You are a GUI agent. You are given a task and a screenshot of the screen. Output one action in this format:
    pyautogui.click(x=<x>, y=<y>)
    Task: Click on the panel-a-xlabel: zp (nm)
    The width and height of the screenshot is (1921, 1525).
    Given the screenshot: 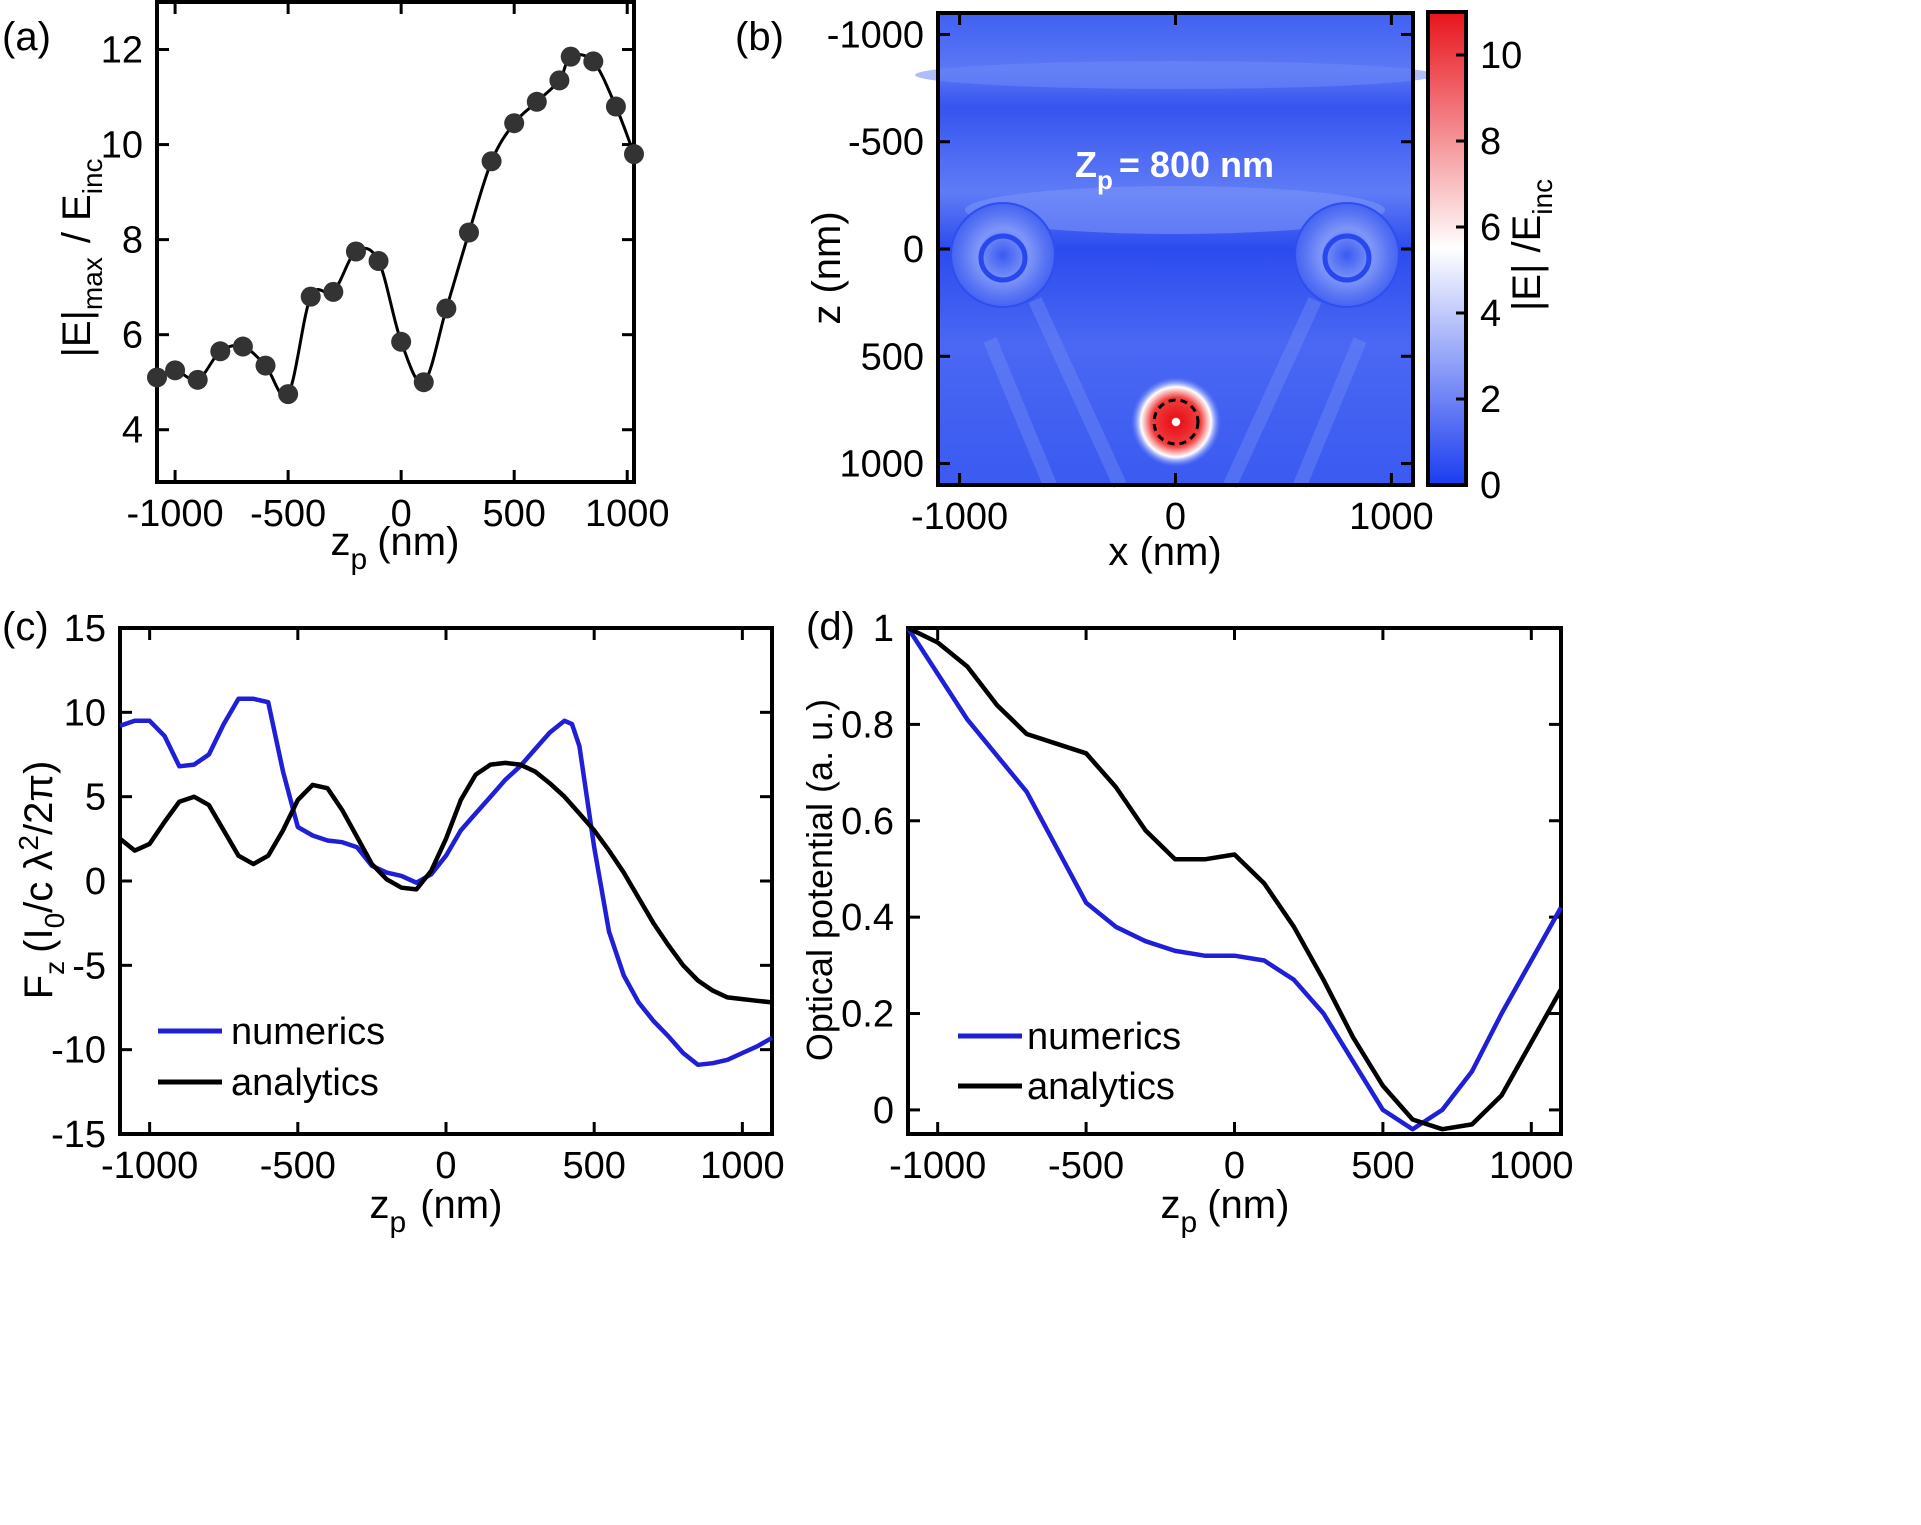 What is the action you would take?
    pyautogui.click(x=395, y=548)
    